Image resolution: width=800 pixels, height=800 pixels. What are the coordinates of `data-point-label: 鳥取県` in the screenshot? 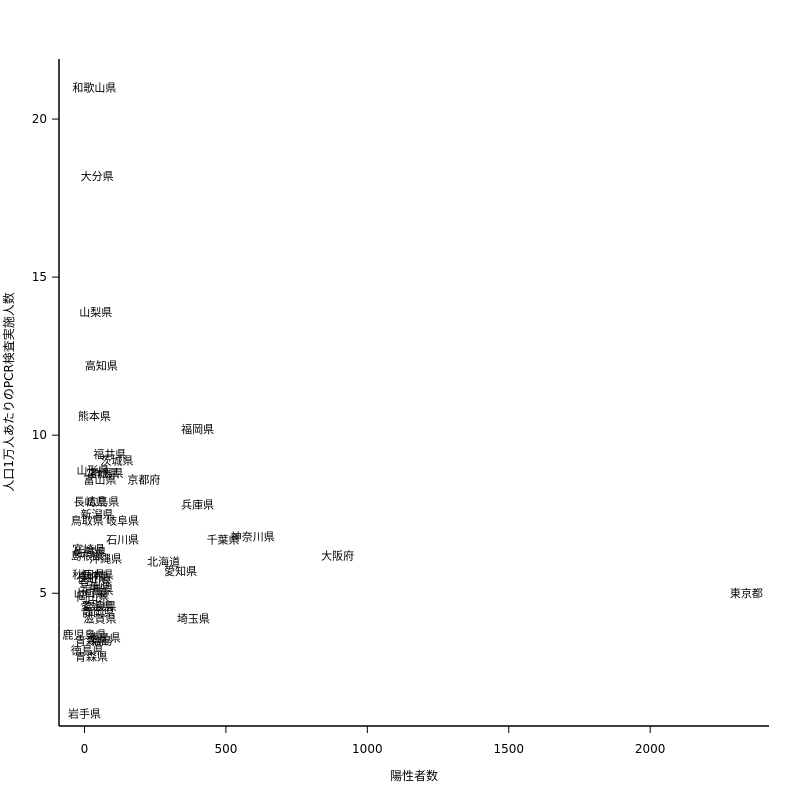 It's located at (87, 521).